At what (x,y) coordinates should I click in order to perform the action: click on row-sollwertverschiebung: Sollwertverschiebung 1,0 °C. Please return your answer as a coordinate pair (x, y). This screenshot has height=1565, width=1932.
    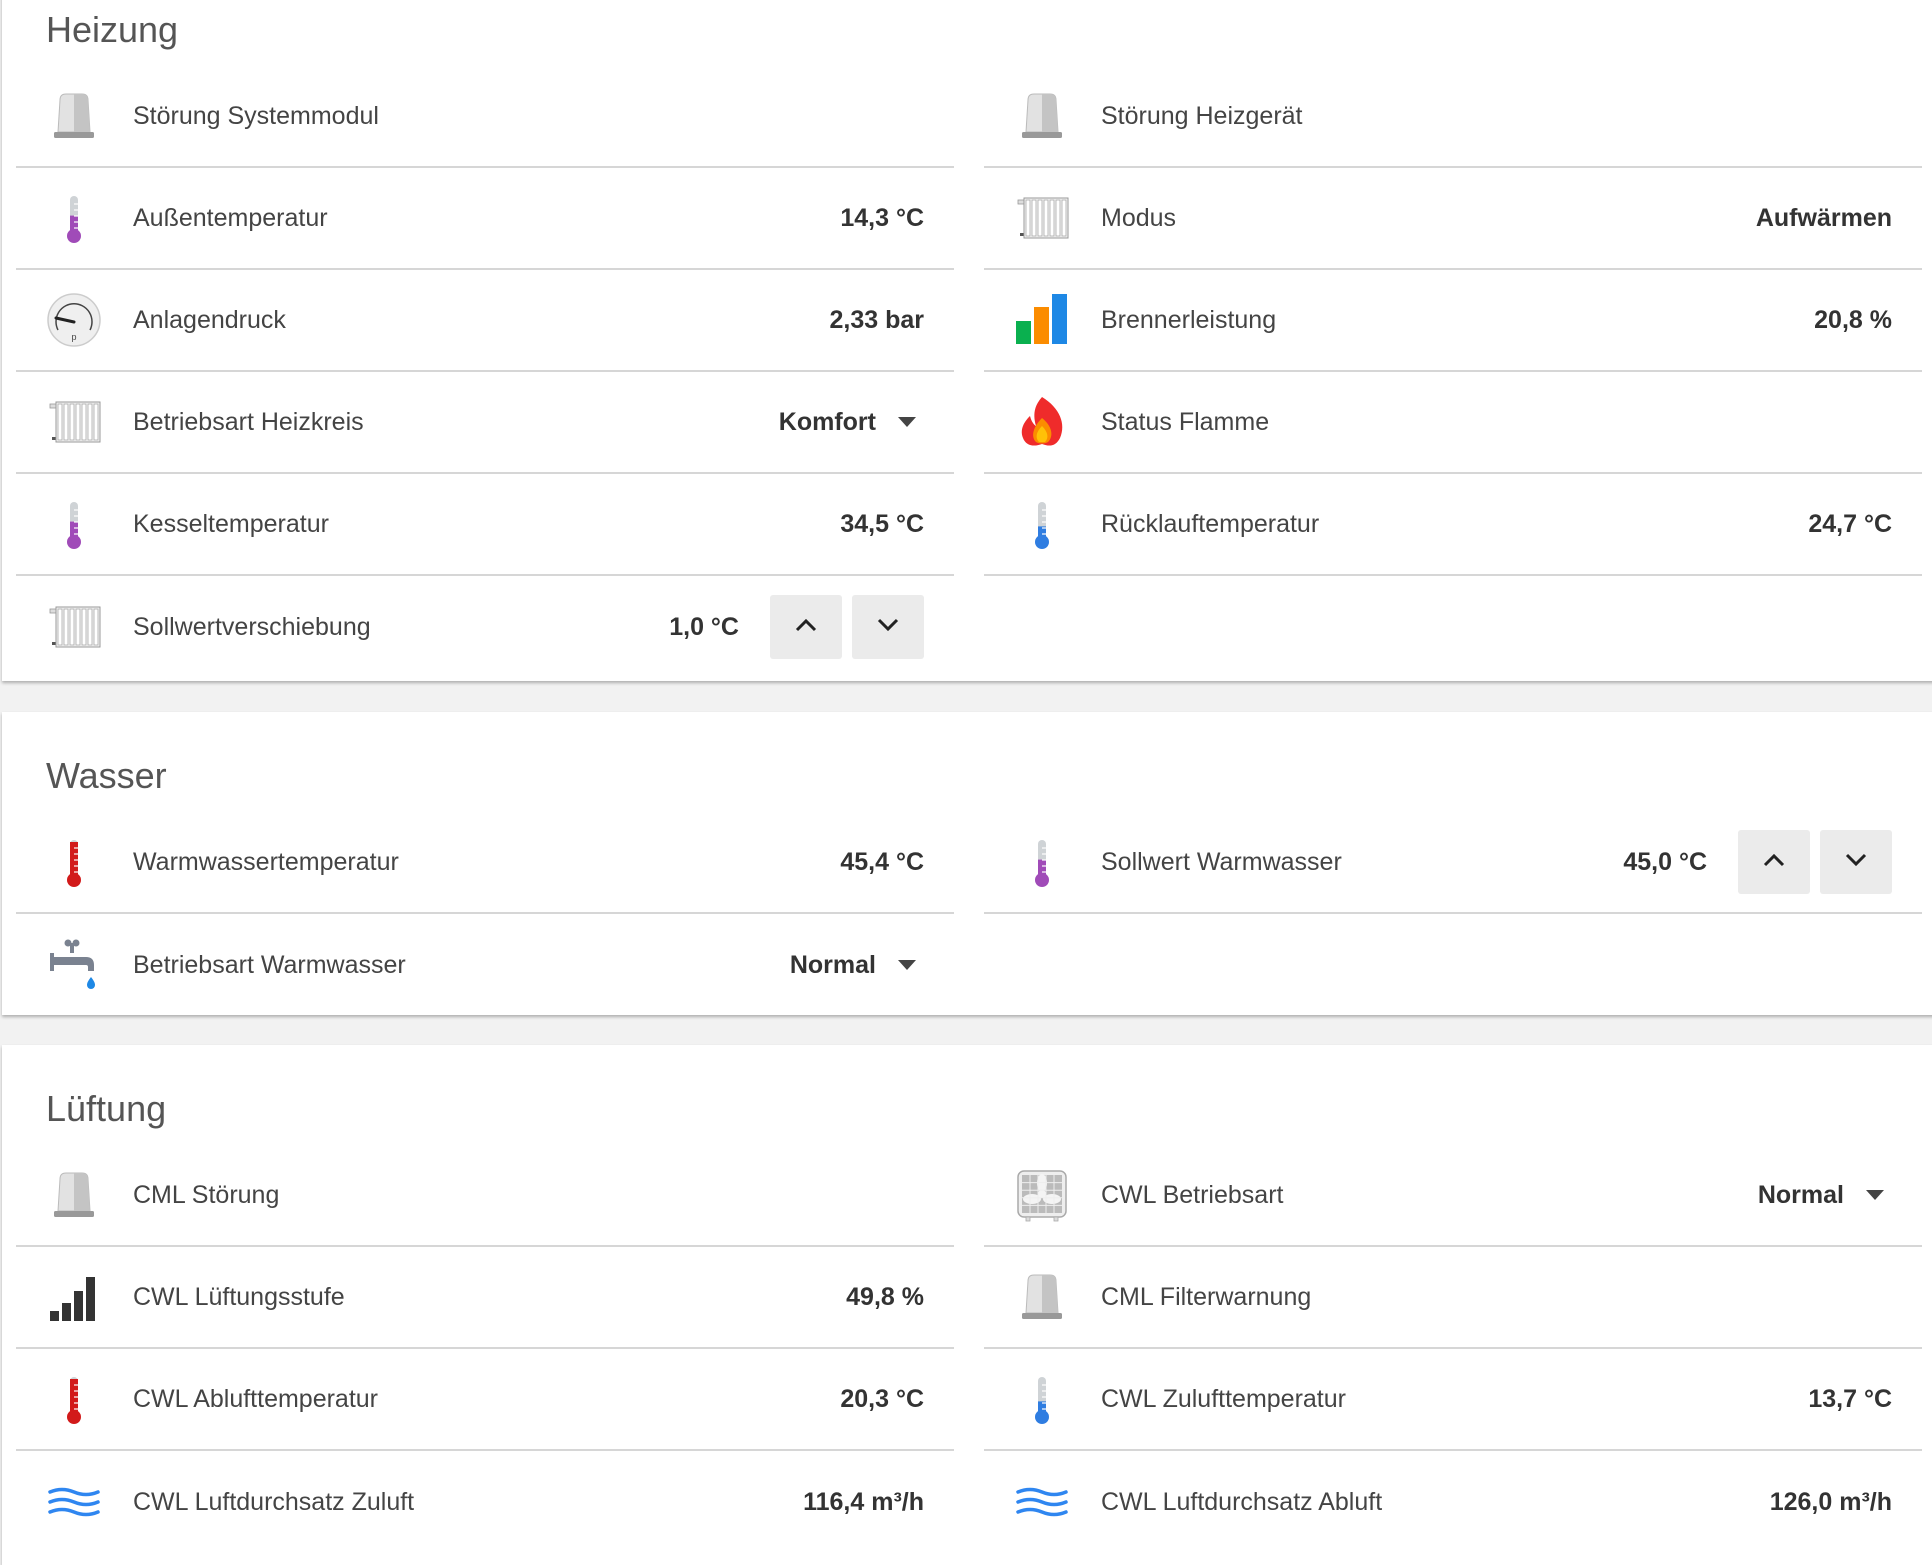
    Looking at the image, I should click on (485, 627).